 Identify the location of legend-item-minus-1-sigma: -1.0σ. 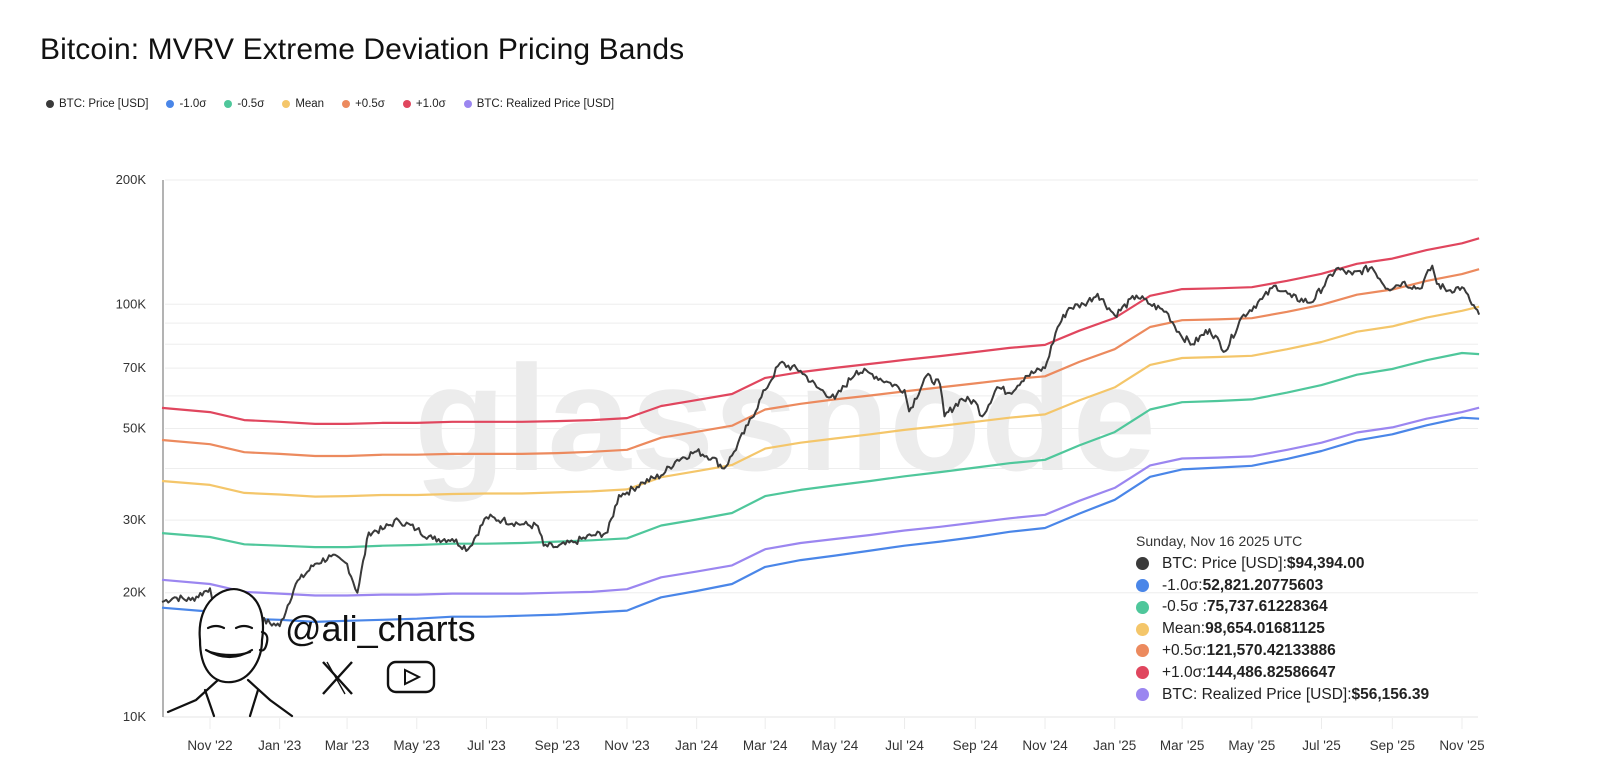
(186, 104).